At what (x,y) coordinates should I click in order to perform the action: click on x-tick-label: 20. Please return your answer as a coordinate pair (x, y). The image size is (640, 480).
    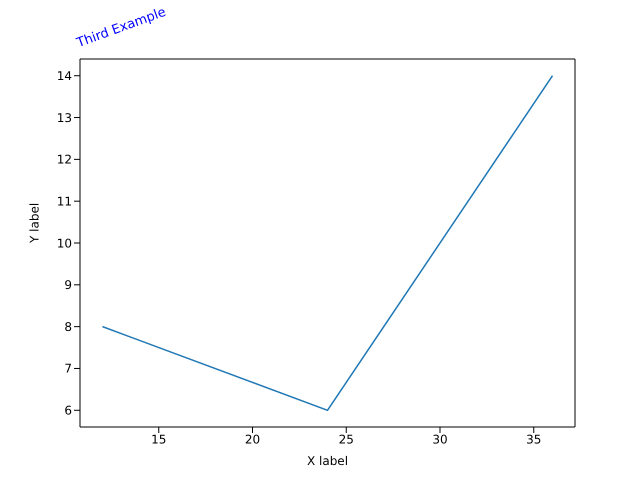
    Looking at the image, I should click on (252, 439).